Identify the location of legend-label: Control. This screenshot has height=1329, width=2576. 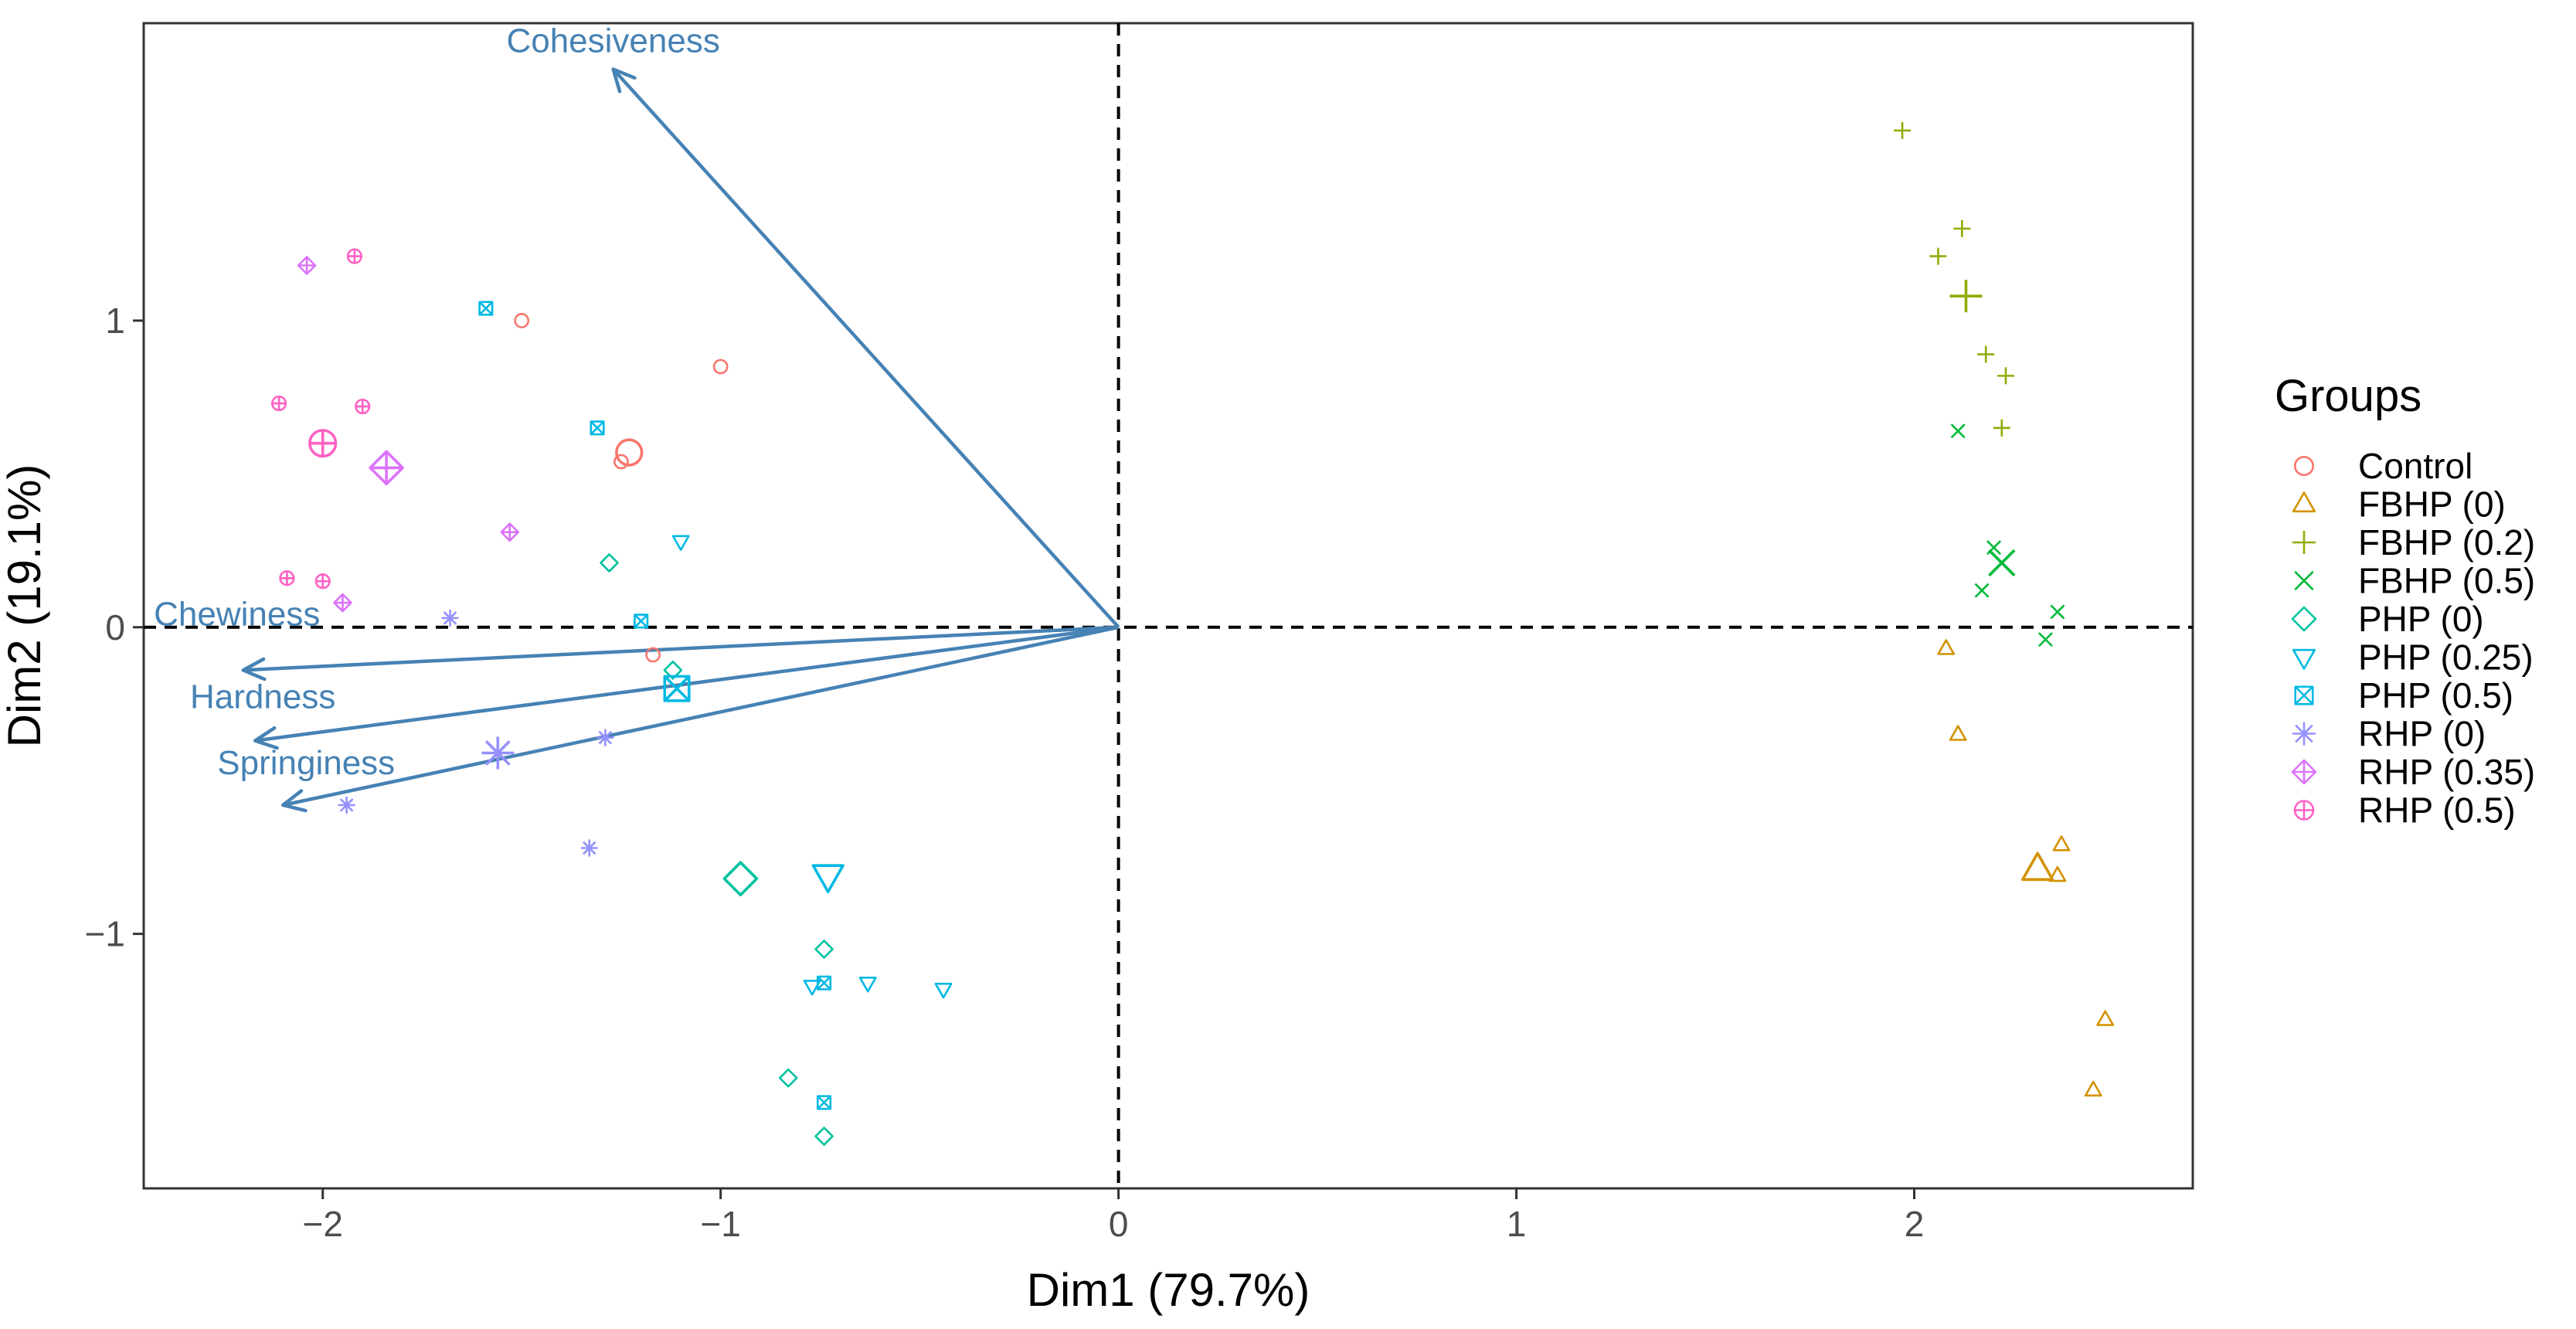
(2415, 466).